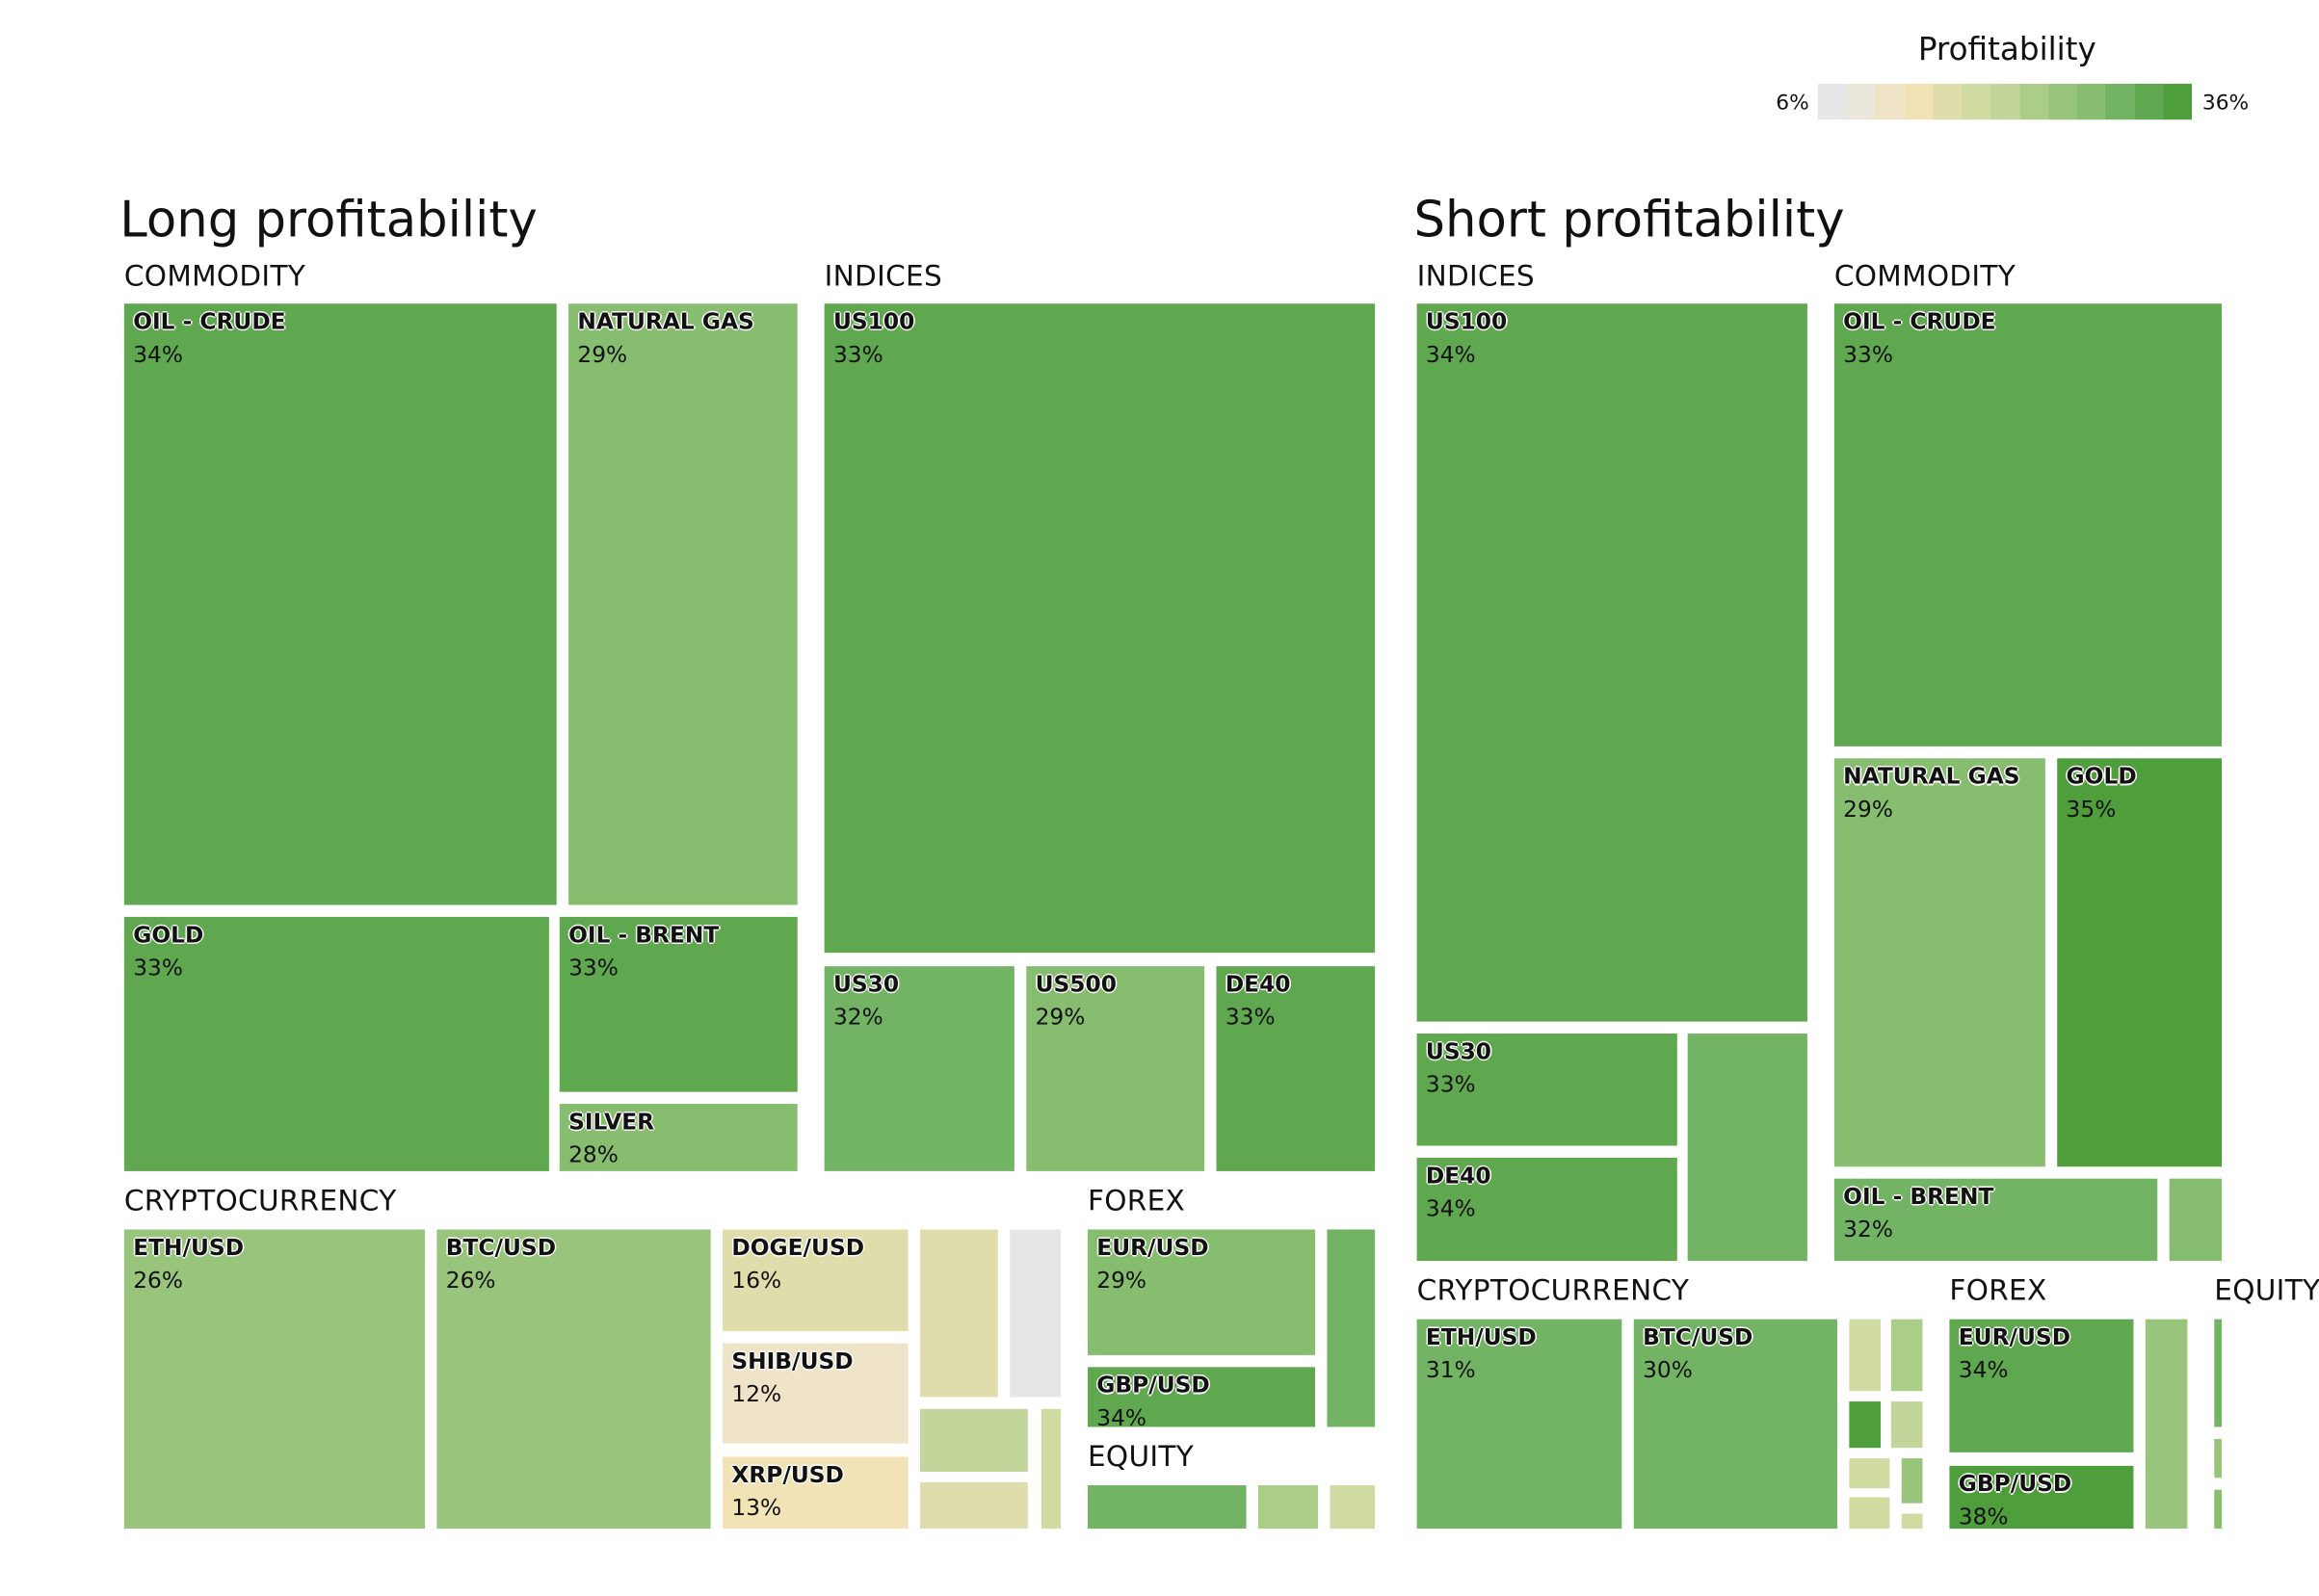 The width and height of the screenshot is (2319, 1596). I want to click on tile-value: 38%, so click(1983, 1517).